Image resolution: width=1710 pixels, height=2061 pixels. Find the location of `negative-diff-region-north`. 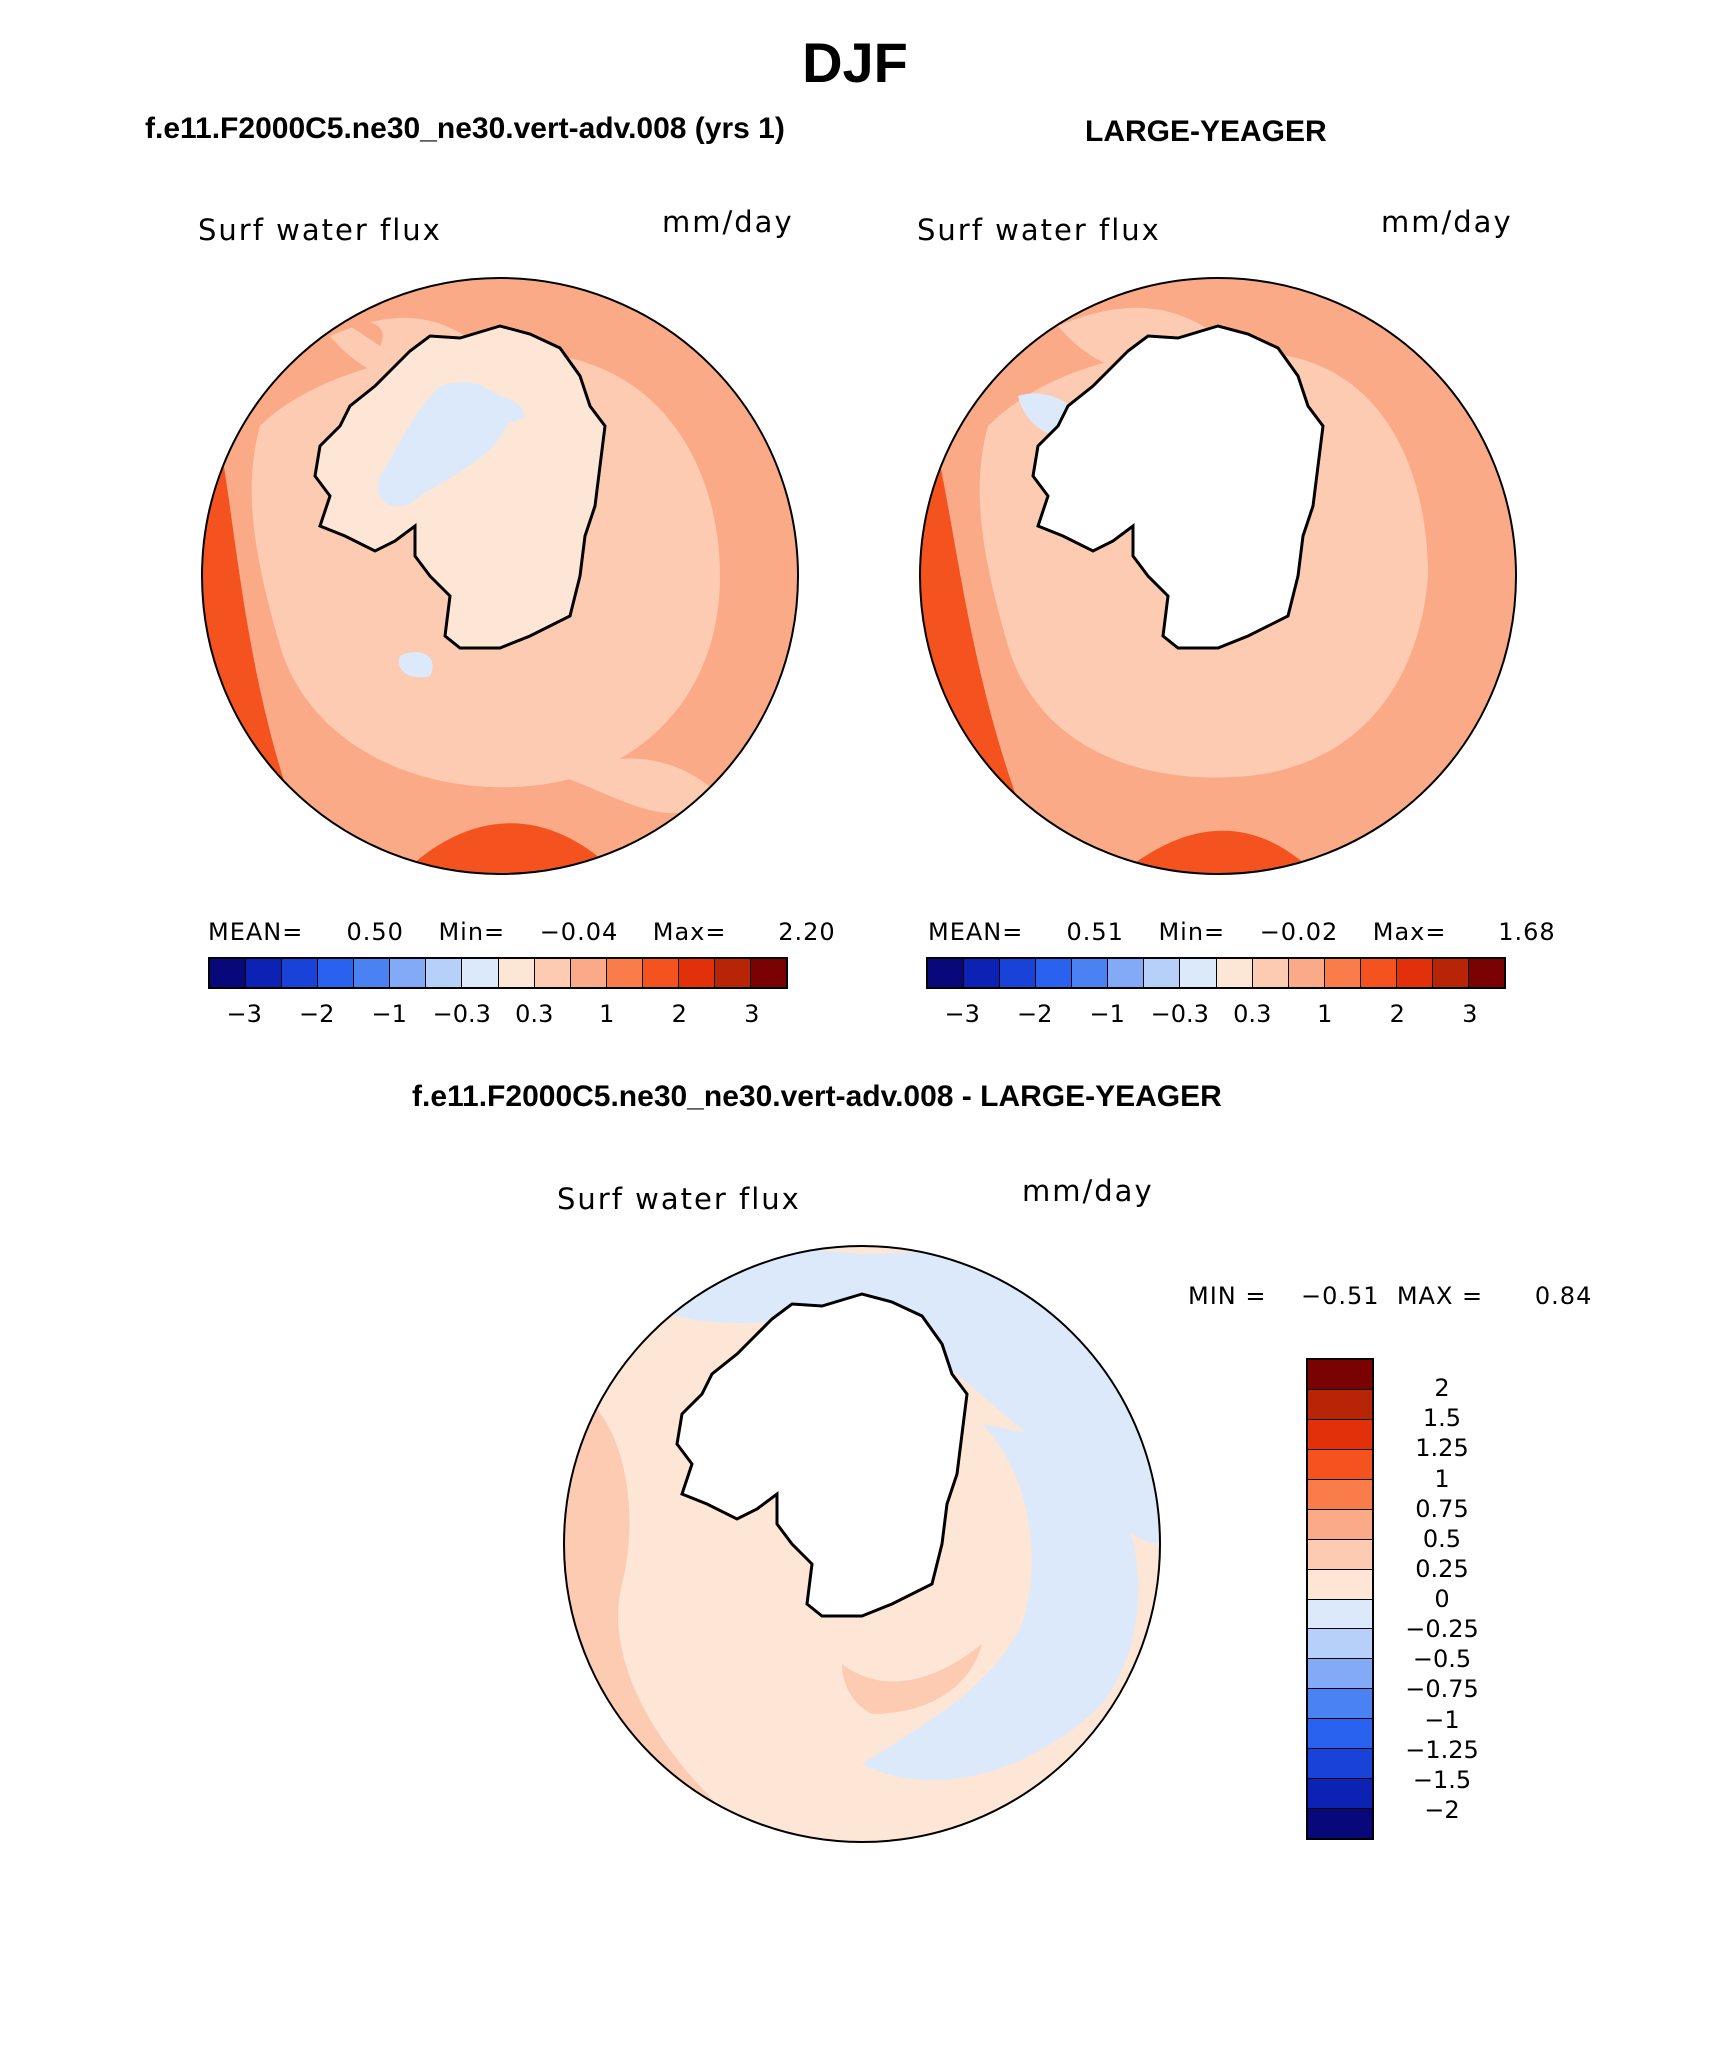

negative-diff-region-north is located at coordinates (891, 1395).